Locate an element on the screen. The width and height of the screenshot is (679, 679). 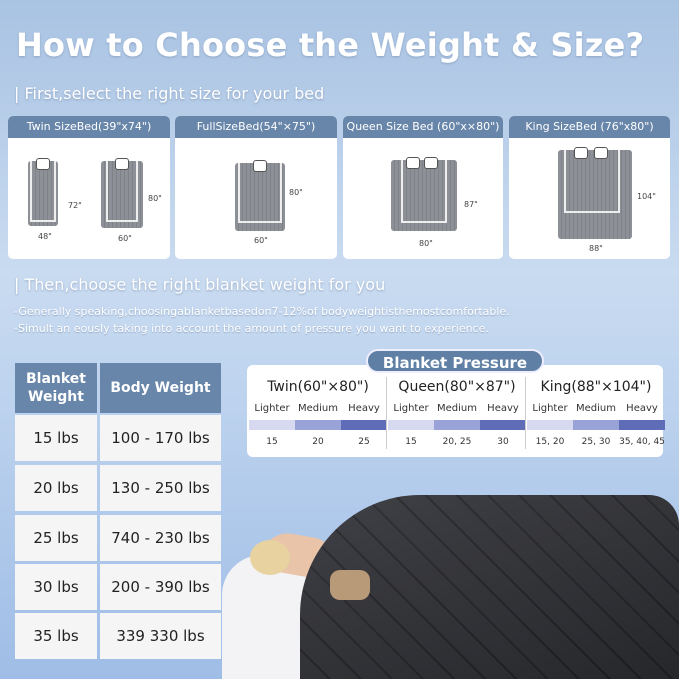
bed-card-title: Twin SizeBed(39"x74") is located at coordinates (89, 127).